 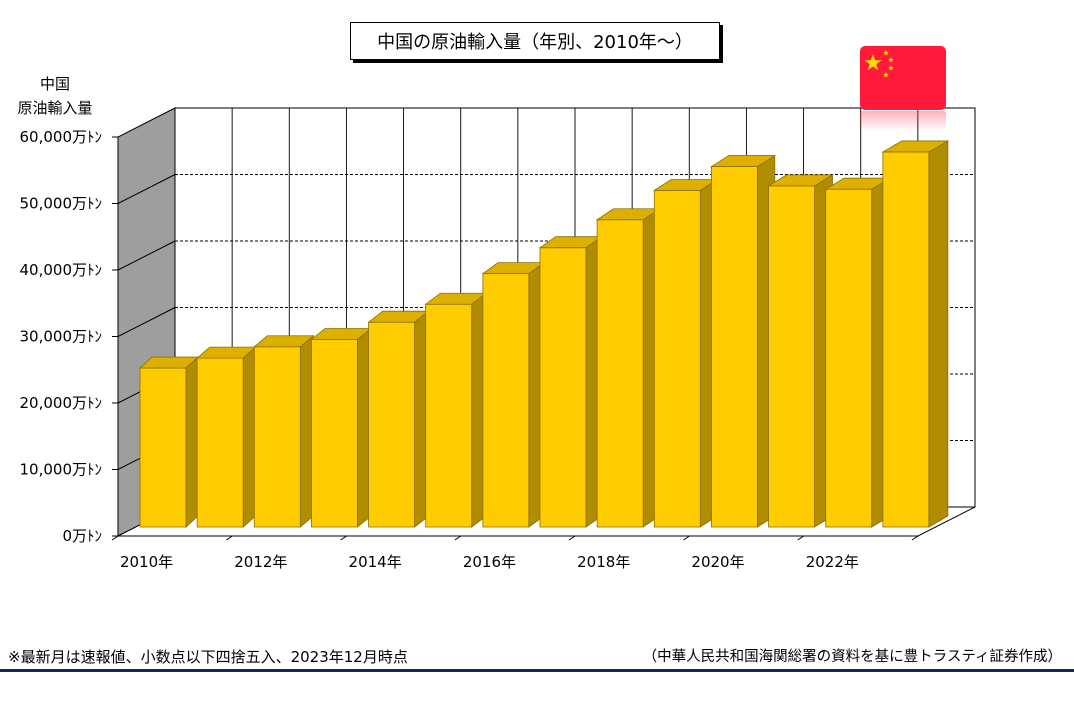 What do you see at coordinates (54, 84) in the screenshot?
I see `y-axis-title-line-1: 中国` at bounding box center [54, 84].